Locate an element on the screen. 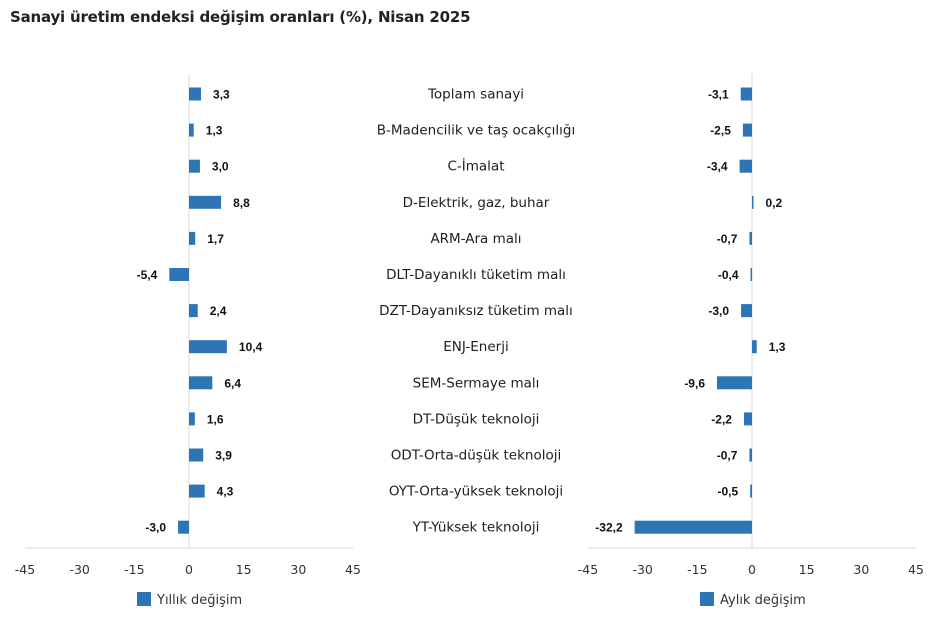  monthly-x-tick-label: -30 is located at coordinates (642, 569).